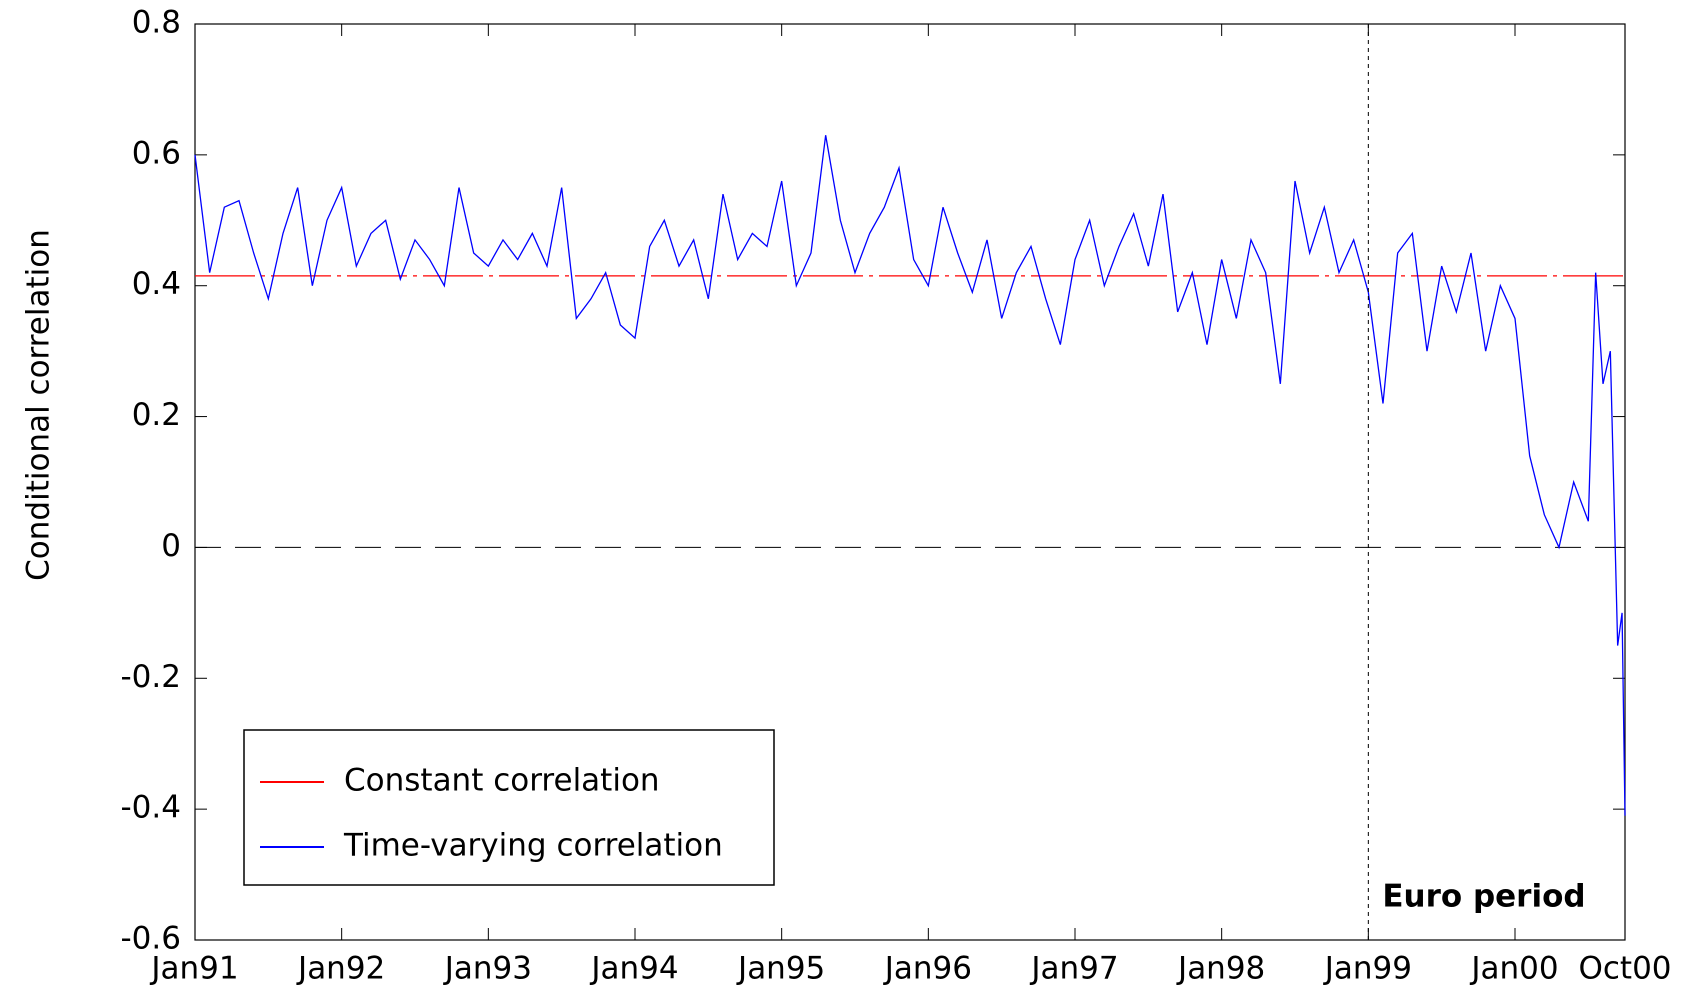 The height and width of the screenshot is (987, 1692). What do you see at coordinates (780, 969) in the screenshot?
I see `x-tick-label: Jan95` at bounding box center [780, 969].